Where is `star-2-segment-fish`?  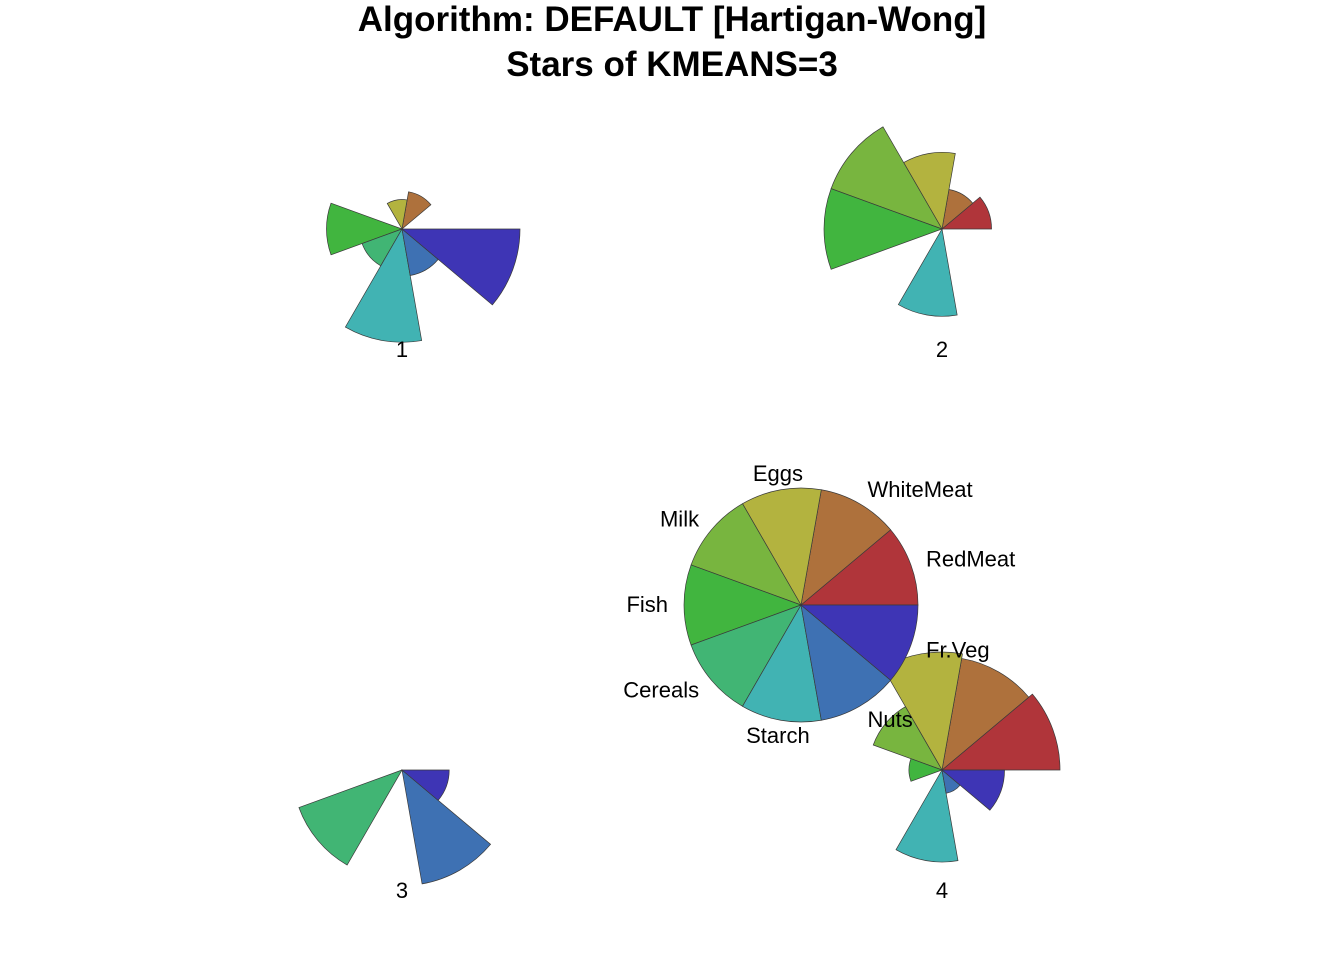
star-2-segment-fish is located at coordinates (883, 229).